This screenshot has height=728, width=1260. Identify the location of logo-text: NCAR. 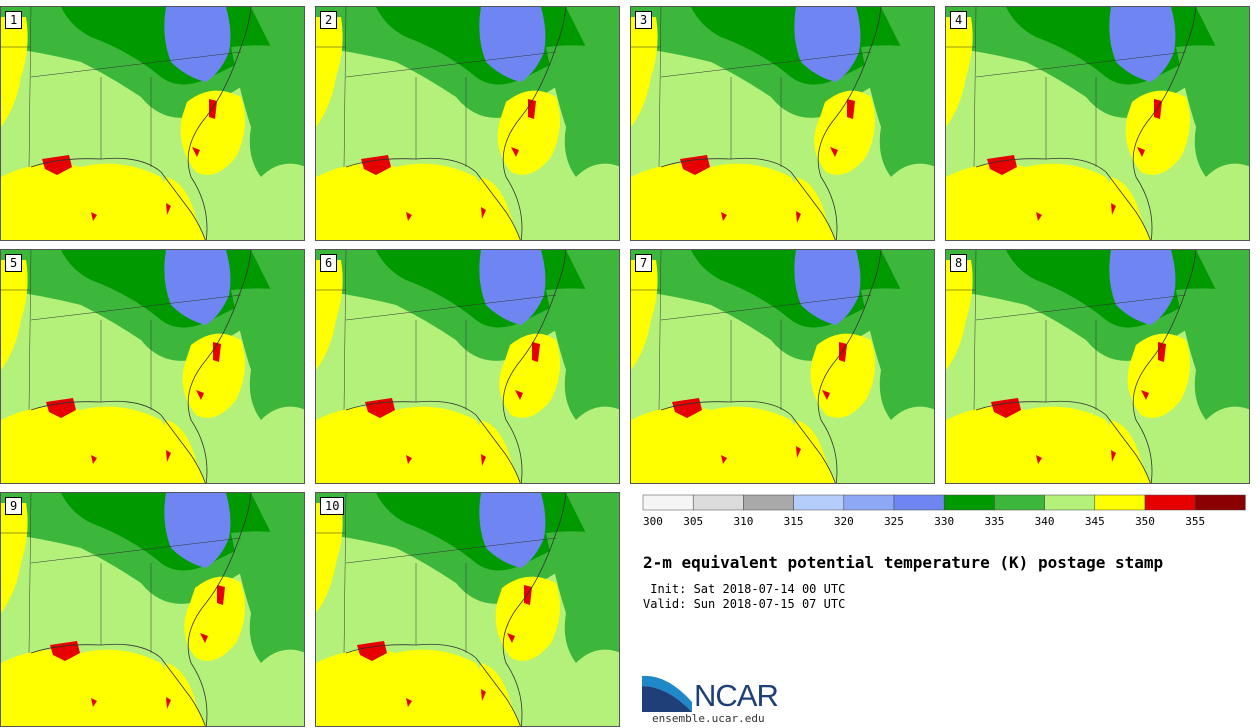
(736, 695).